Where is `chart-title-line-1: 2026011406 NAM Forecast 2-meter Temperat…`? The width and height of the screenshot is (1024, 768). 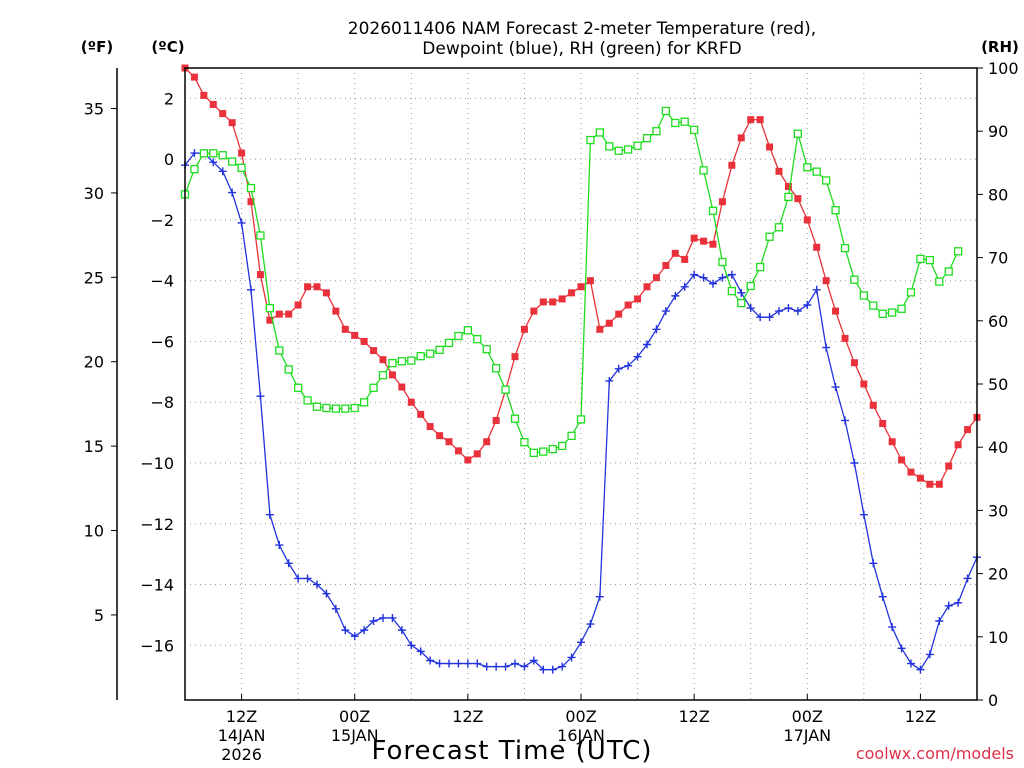
chart-title-line-1: 2026011406 NAM Forecast 2-meter Temperat… is located at coordinates (582, 29).